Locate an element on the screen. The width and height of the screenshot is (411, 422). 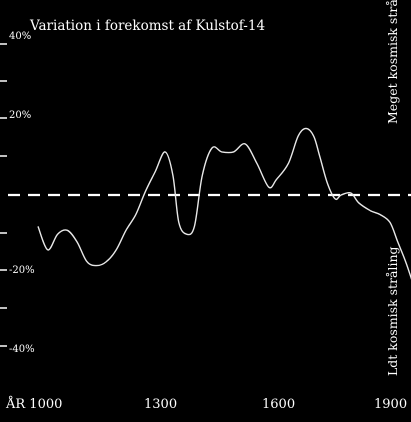
y-tick-labels: 40% 20% -20% -40% is located at coordinates (22, 193).